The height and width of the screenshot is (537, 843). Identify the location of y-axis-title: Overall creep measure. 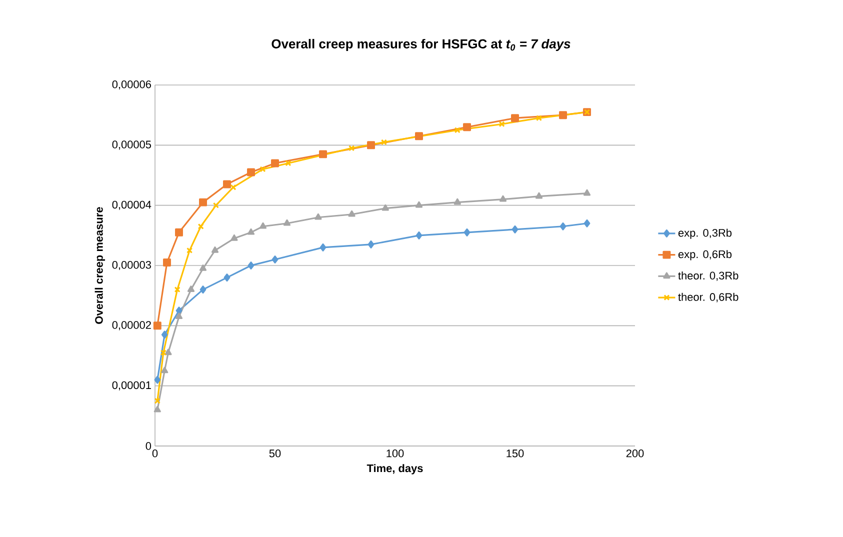
(100, 265).